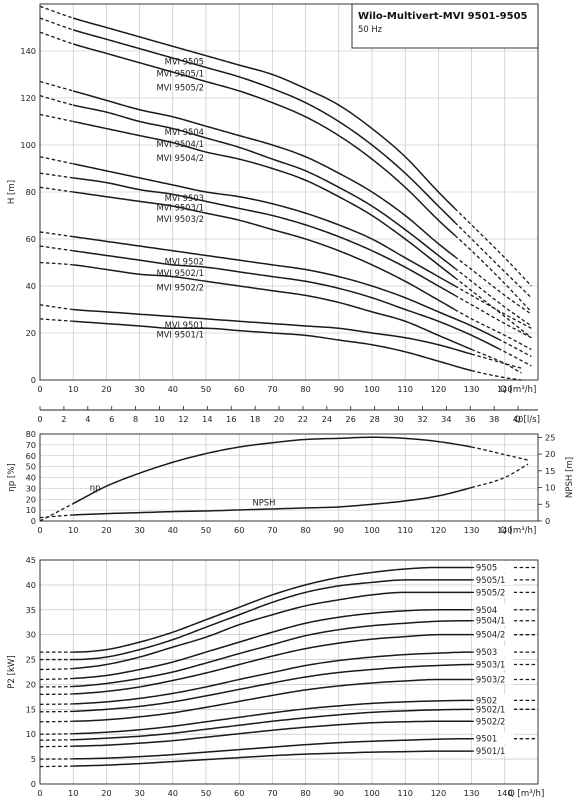 The image size is (580, 800). Describe the element at coordinates (28, 51) in the screenshot. I see `head-y-tick-label: 140` at that location.